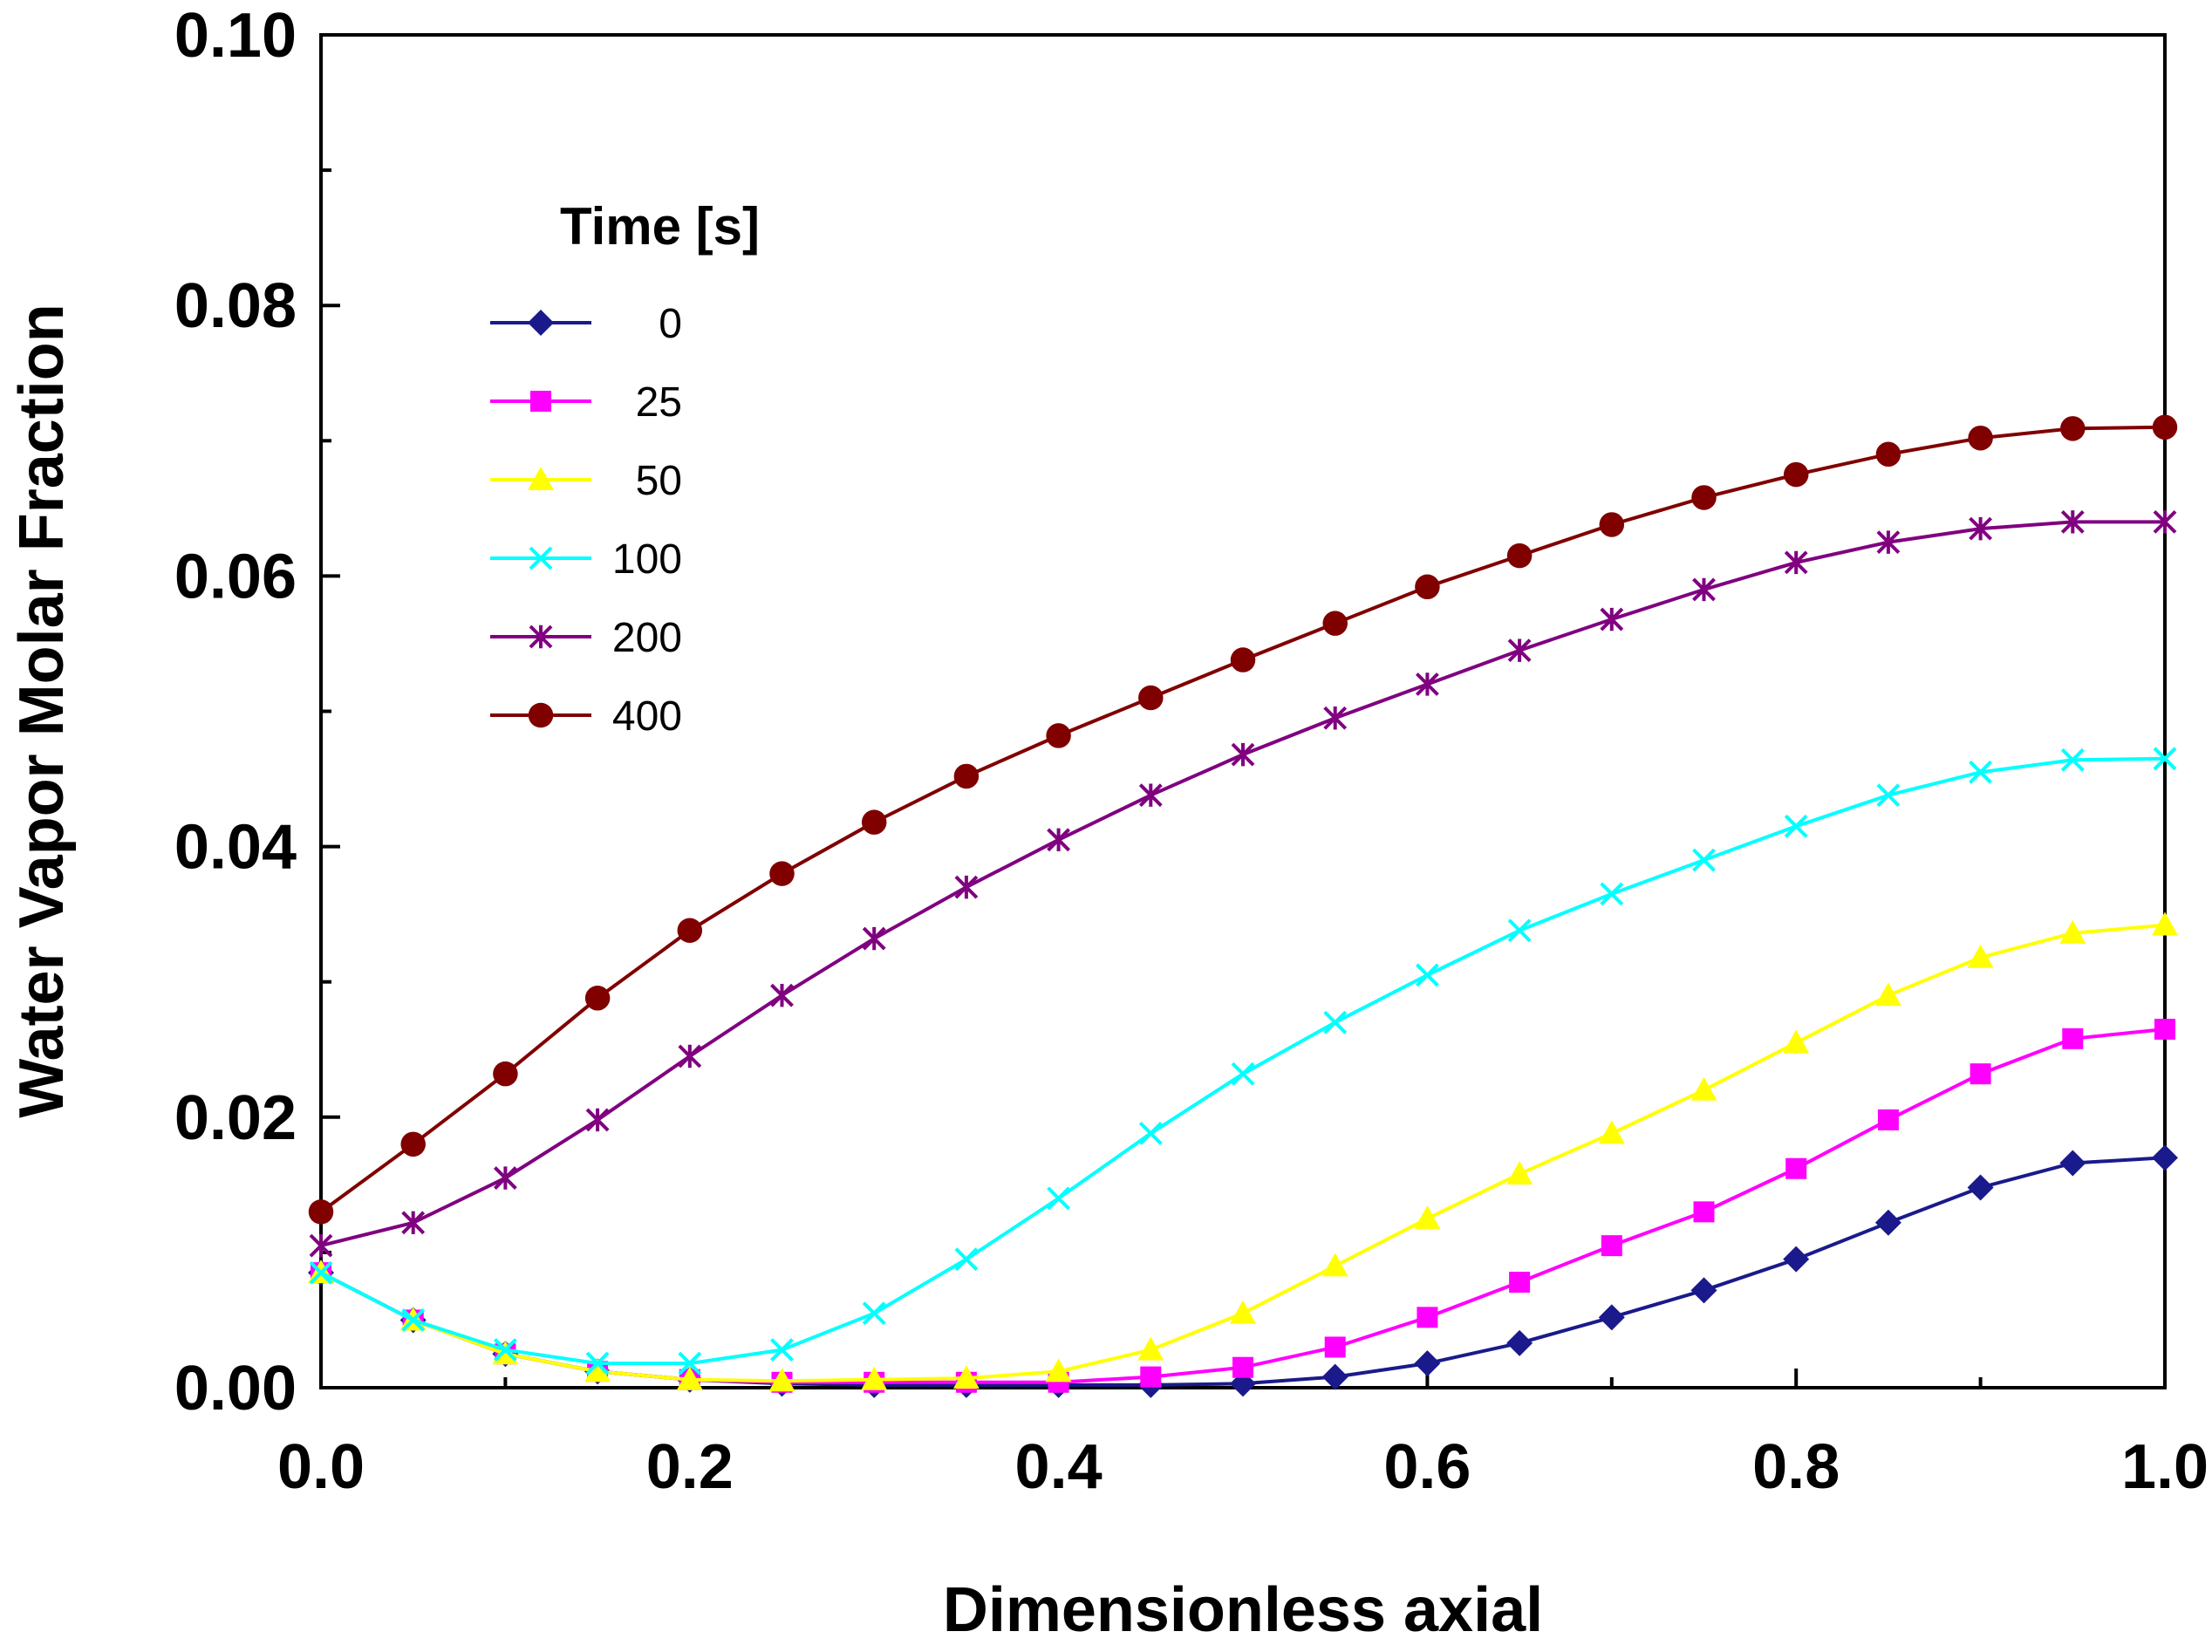 The width and height of the screenshot is (2212, 1652). I want to click on y-tick-label: 0.00, so click(235, 1389).